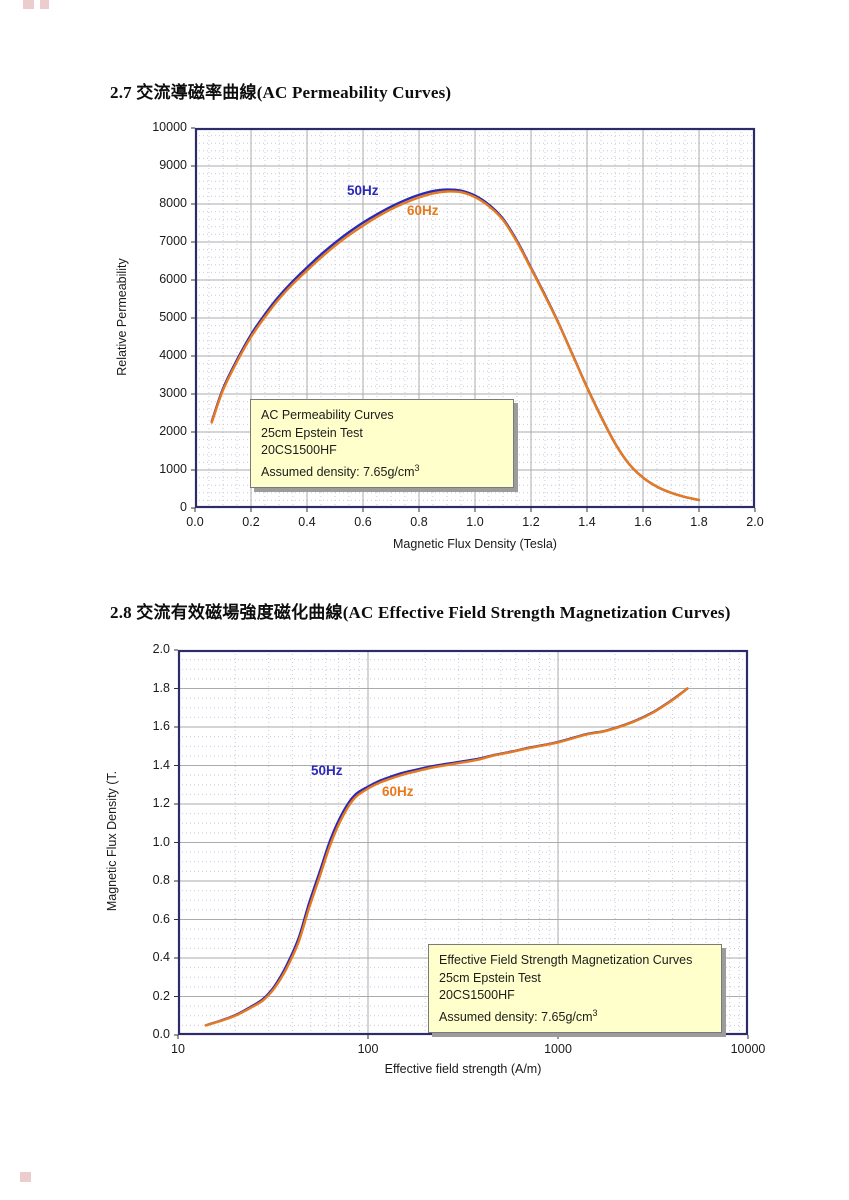 The height and width of the screenshot is (1200, 849). Describe the element at coordinates (699, 522) in the screenshot. I see `permeability-chart-x-tick-label: 1.8` at that location.